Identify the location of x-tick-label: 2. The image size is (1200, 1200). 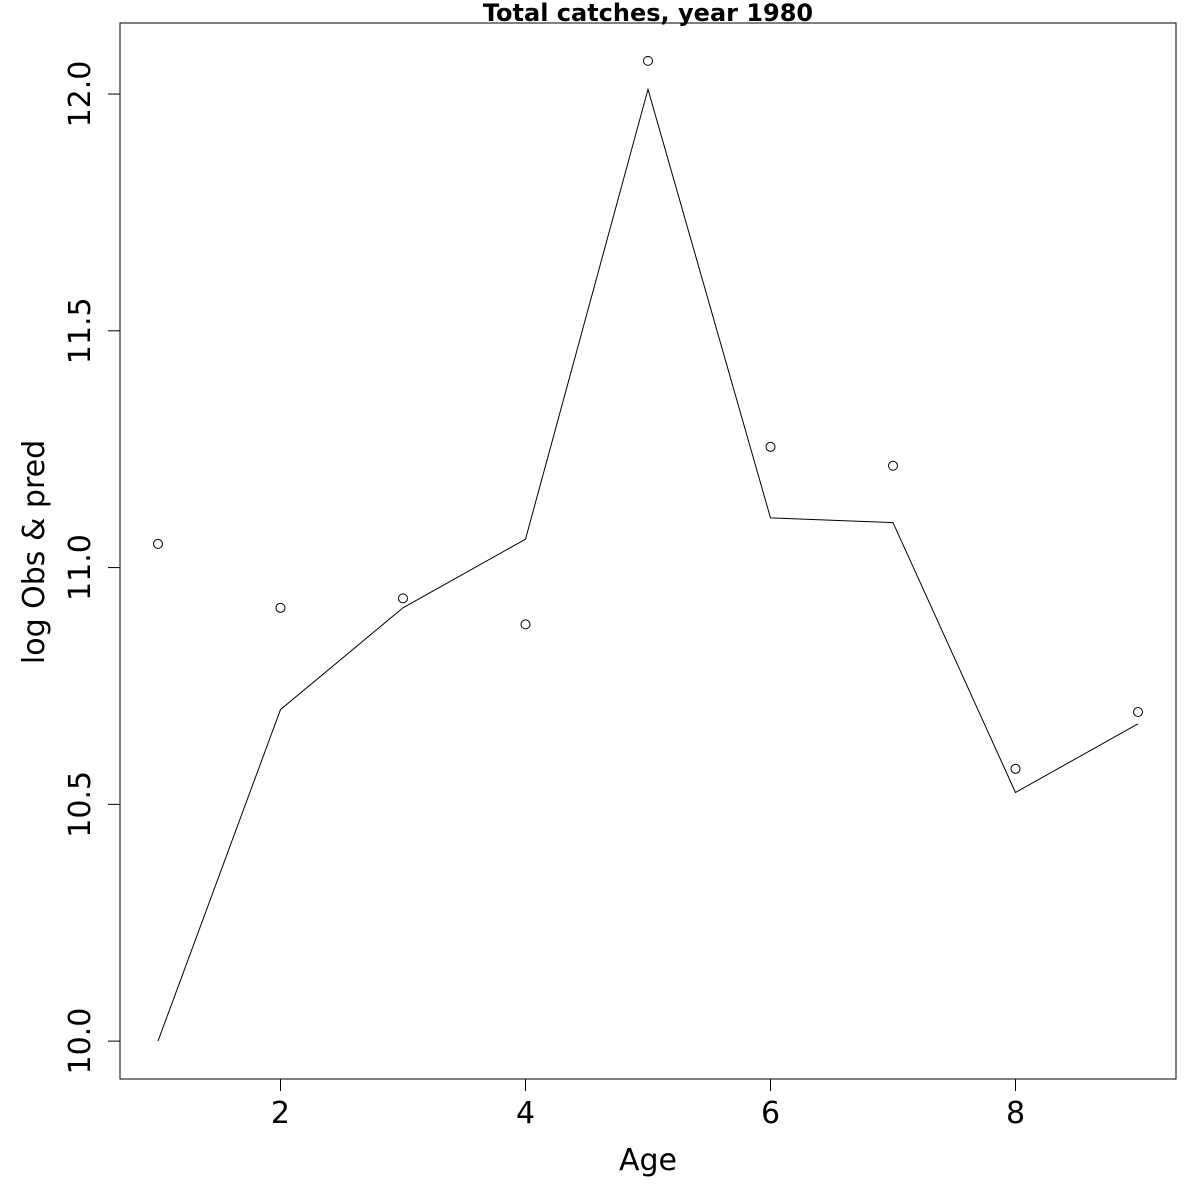
(280, 1113).